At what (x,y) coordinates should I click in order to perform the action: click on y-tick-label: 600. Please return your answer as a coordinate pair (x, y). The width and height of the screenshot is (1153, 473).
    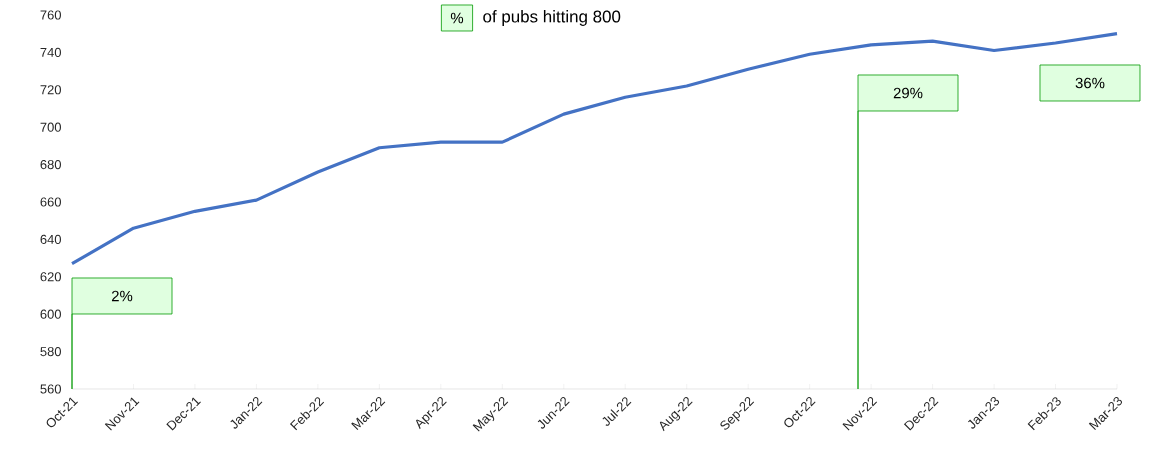
    Looking at the image, I should click on (50, 314).